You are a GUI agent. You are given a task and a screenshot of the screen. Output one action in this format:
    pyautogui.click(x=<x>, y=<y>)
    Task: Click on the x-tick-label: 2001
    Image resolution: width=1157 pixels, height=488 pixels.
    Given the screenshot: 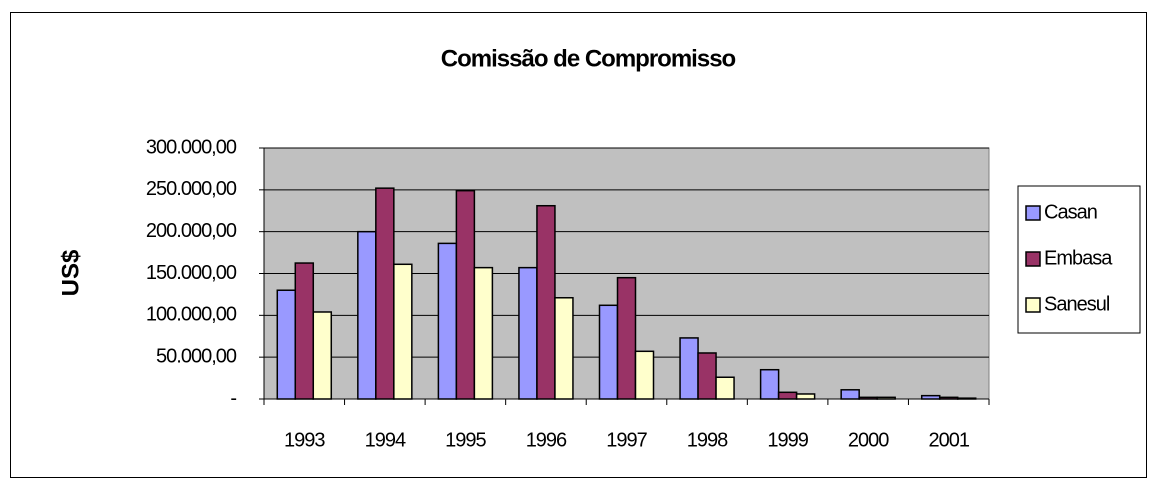 What is the action you would take?
    pyautogui.click(x=948, y=440)
    